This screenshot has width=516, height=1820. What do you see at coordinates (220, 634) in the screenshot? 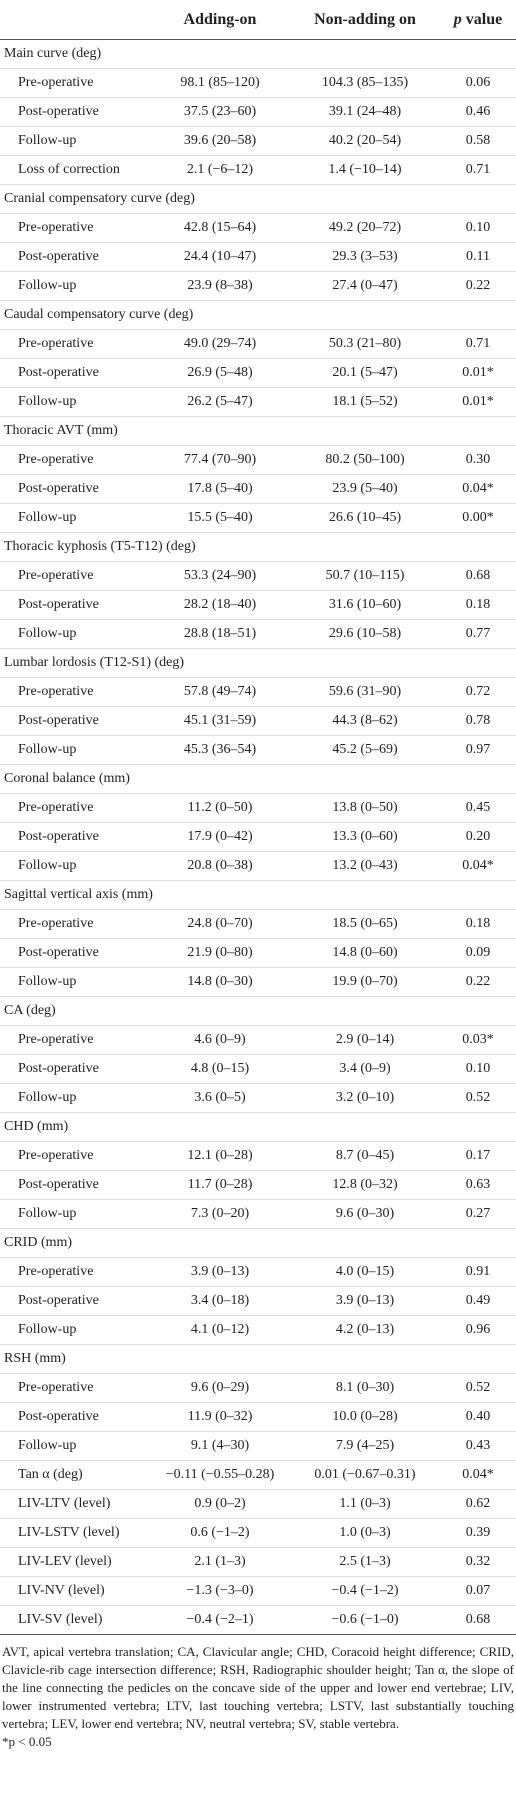
I see `cell: 28.8 (18–51)` at bounding box center [220, 634].